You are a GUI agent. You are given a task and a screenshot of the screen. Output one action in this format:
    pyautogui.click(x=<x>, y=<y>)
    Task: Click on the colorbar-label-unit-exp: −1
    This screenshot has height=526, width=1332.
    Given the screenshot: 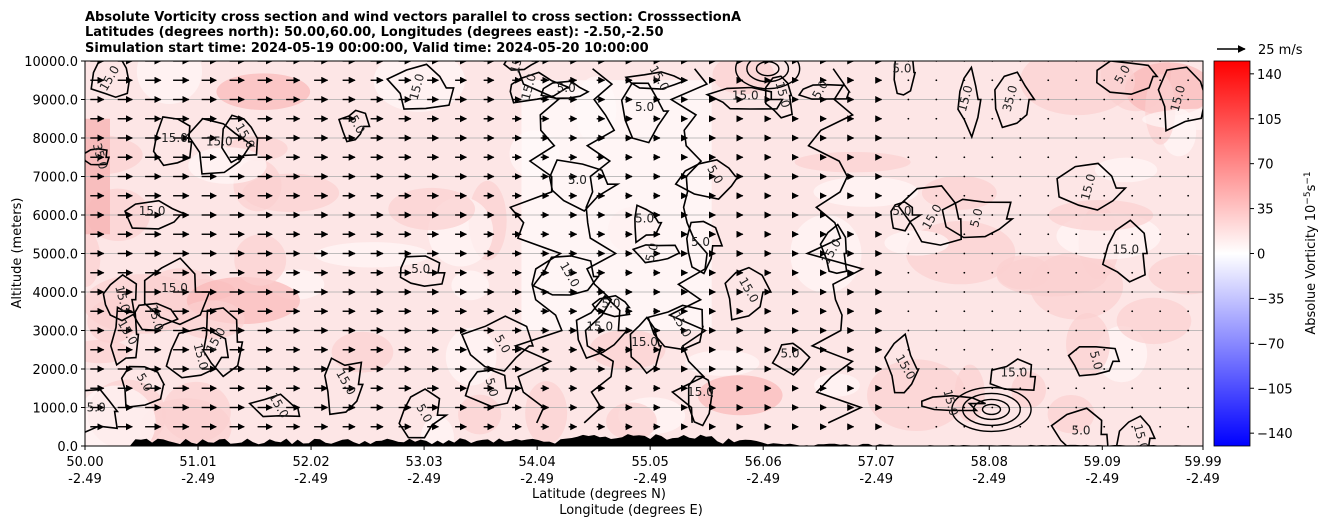 What is the action you would take?
    pyautogui.click(x=1308, y=177)
    